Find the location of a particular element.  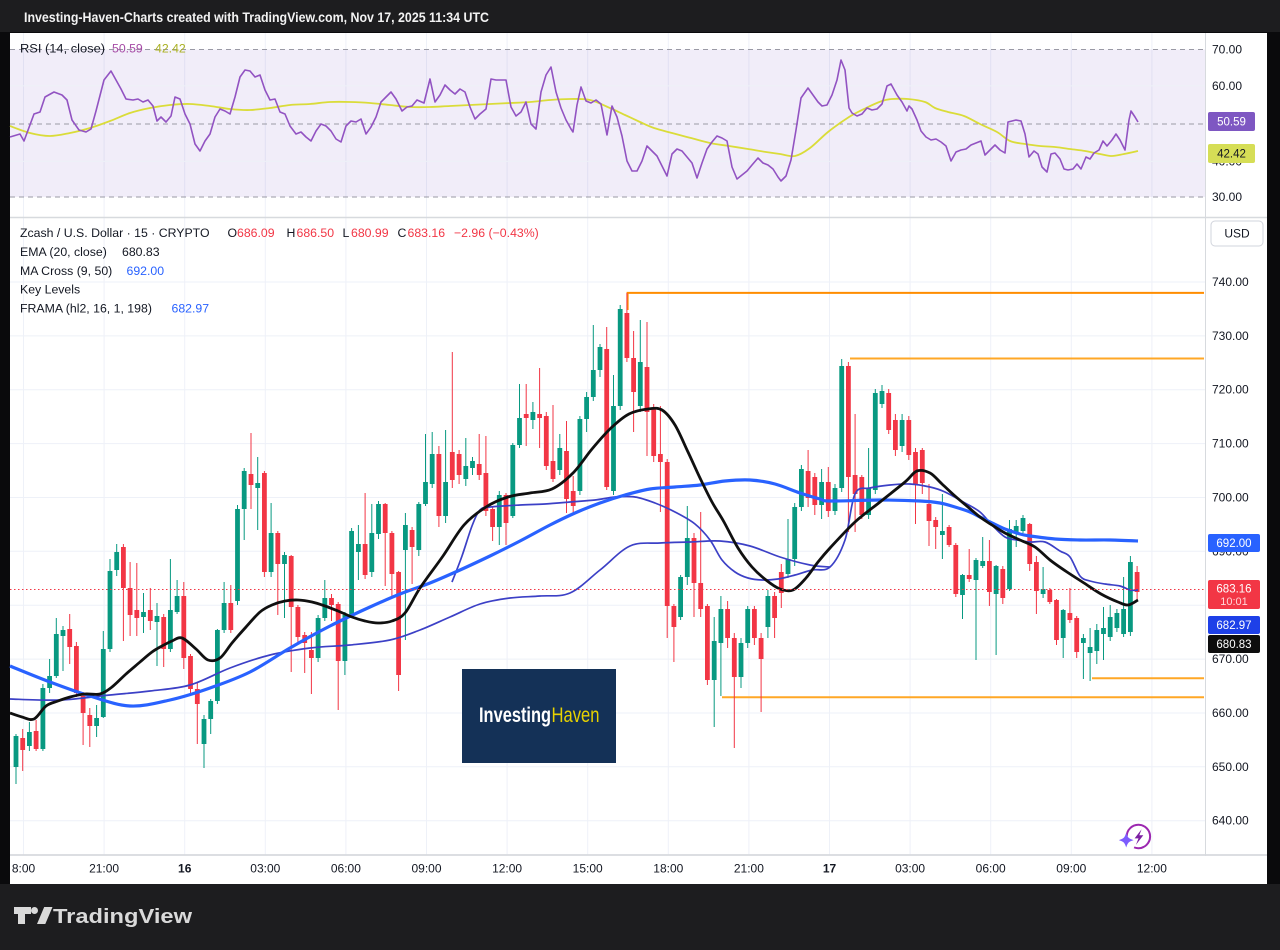

svg-text: Investing is located at coordinates (515, 715).